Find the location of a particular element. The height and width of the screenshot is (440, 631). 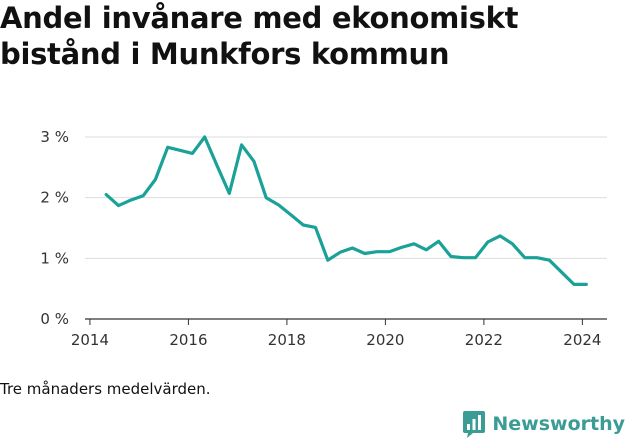

brand-name: Newsworthy is located at coordinates (558, 424).